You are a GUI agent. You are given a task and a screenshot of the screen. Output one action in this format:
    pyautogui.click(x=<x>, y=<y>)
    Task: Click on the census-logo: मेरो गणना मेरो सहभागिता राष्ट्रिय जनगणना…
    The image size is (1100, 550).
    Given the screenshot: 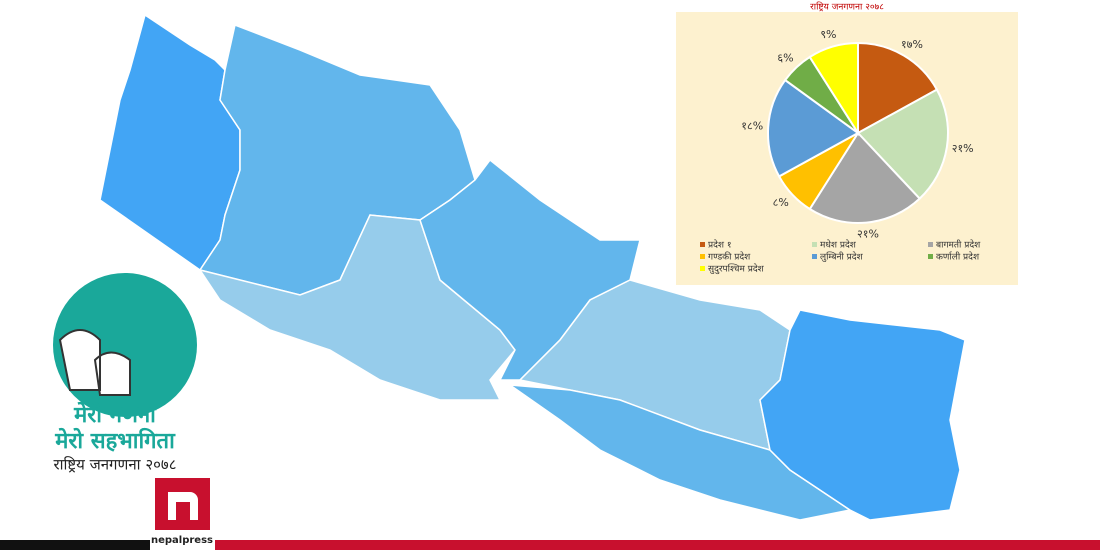 What is the action you would take?
    pyautogui.click(x=125, y=373)
    